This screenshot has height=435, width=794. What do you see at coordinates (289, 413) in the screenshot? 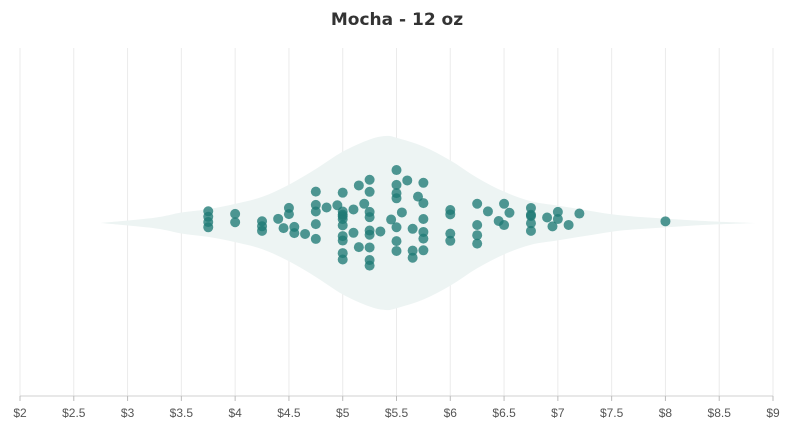
I see `x-tick-label: $4.5` at bounding box center [289, 413].